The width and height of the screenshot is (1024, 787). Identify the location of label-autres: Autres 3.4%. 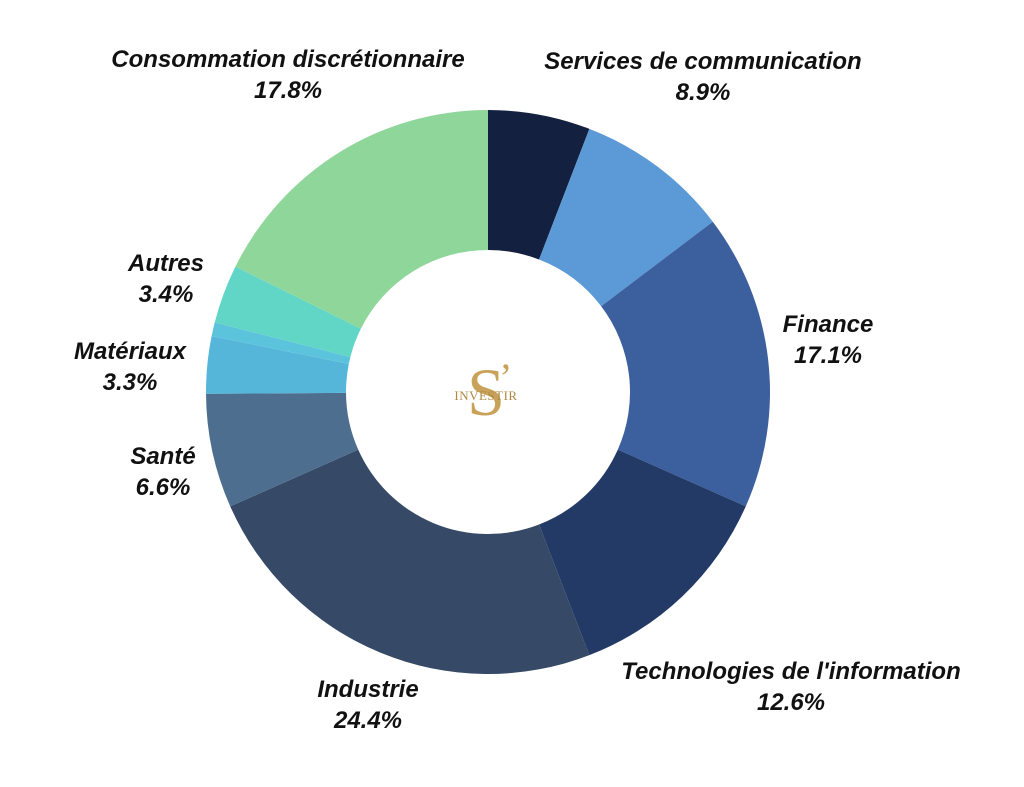
(208, 279).